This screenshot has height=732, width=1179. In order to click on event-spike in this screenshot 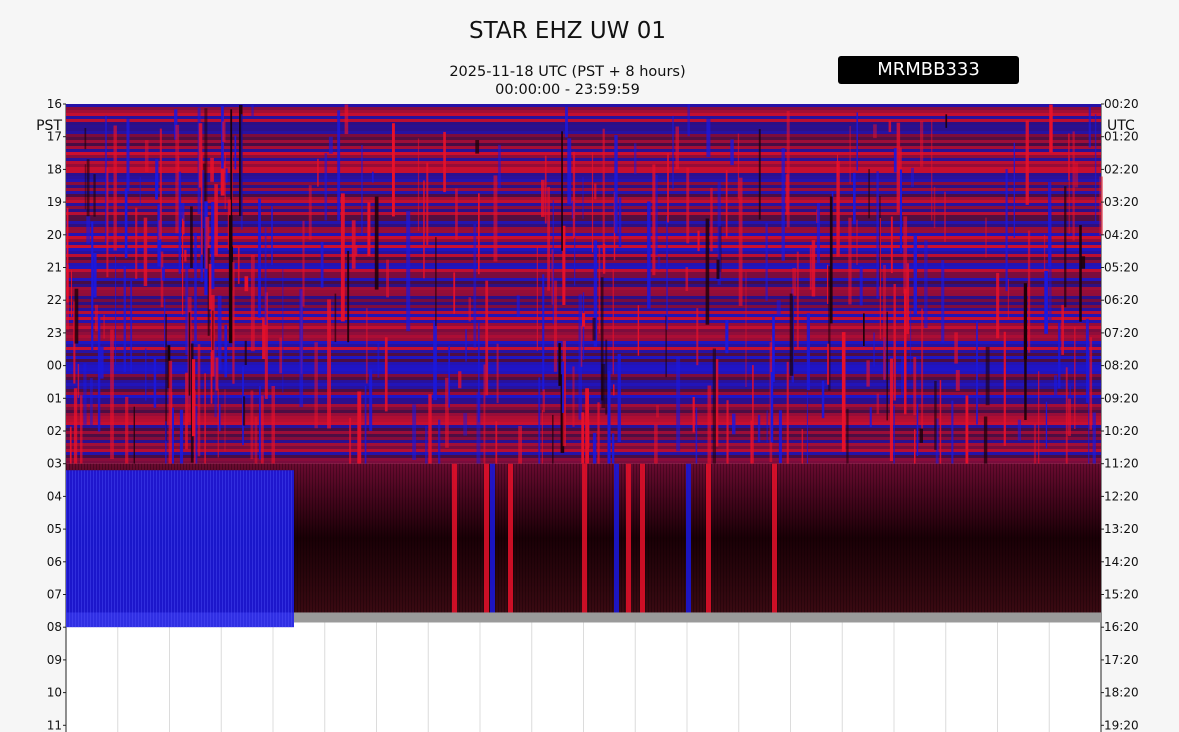, I will do `click(510, 538)`.